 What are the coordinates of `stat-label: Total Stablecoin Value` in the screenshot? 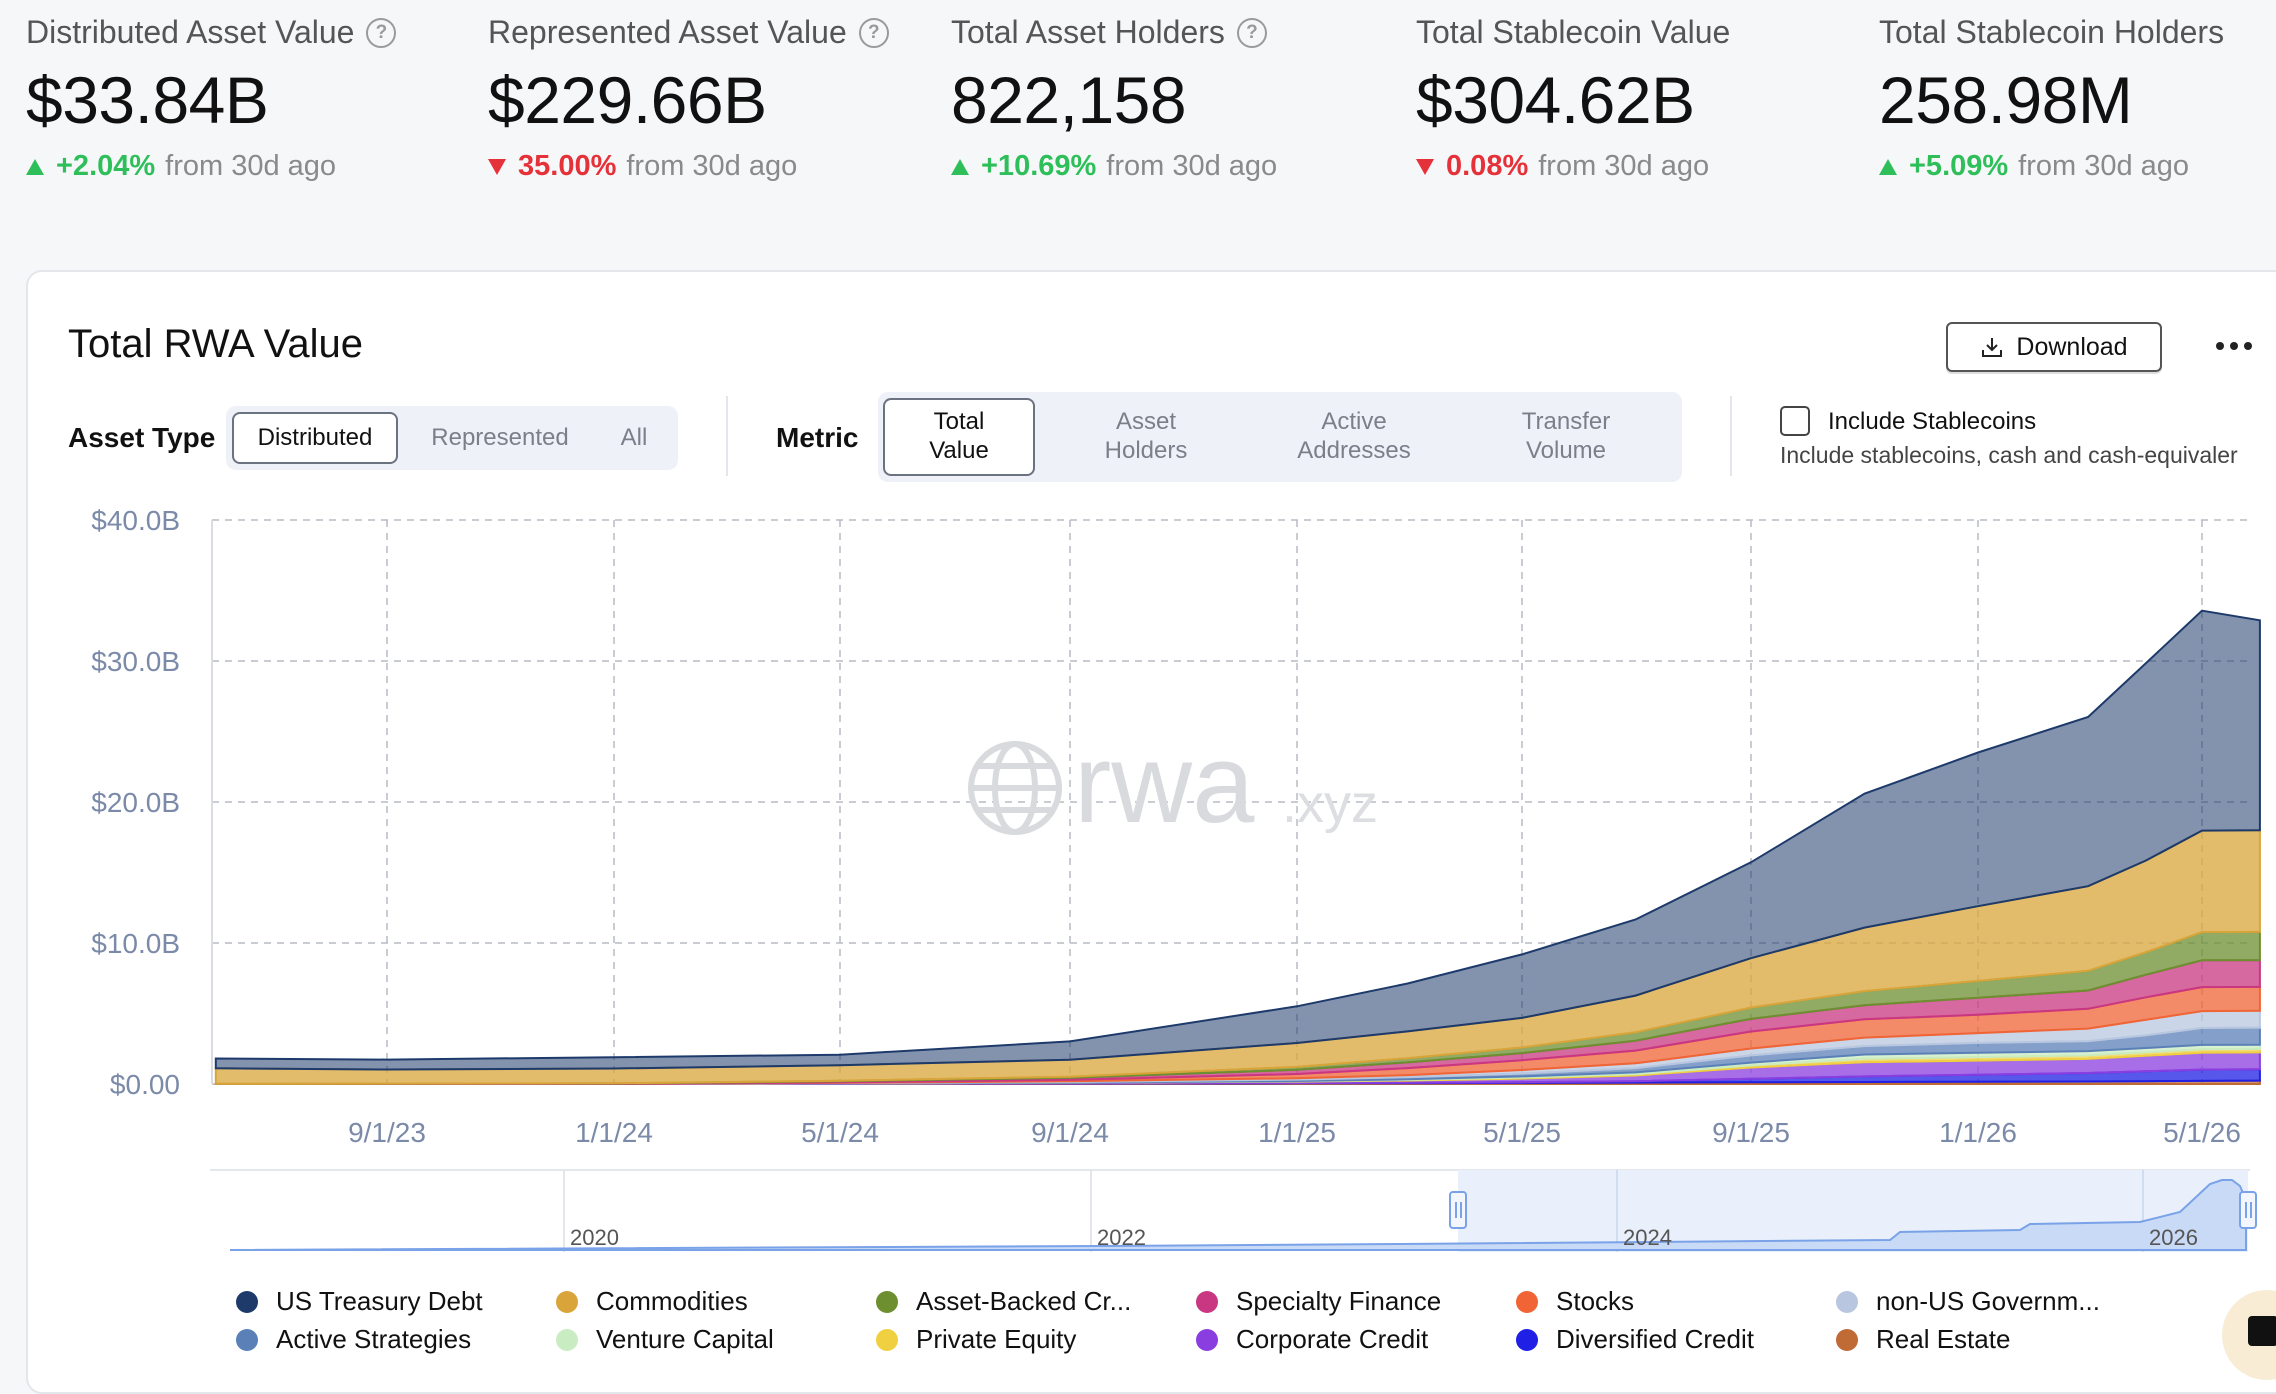 It's located at (1573, 32).